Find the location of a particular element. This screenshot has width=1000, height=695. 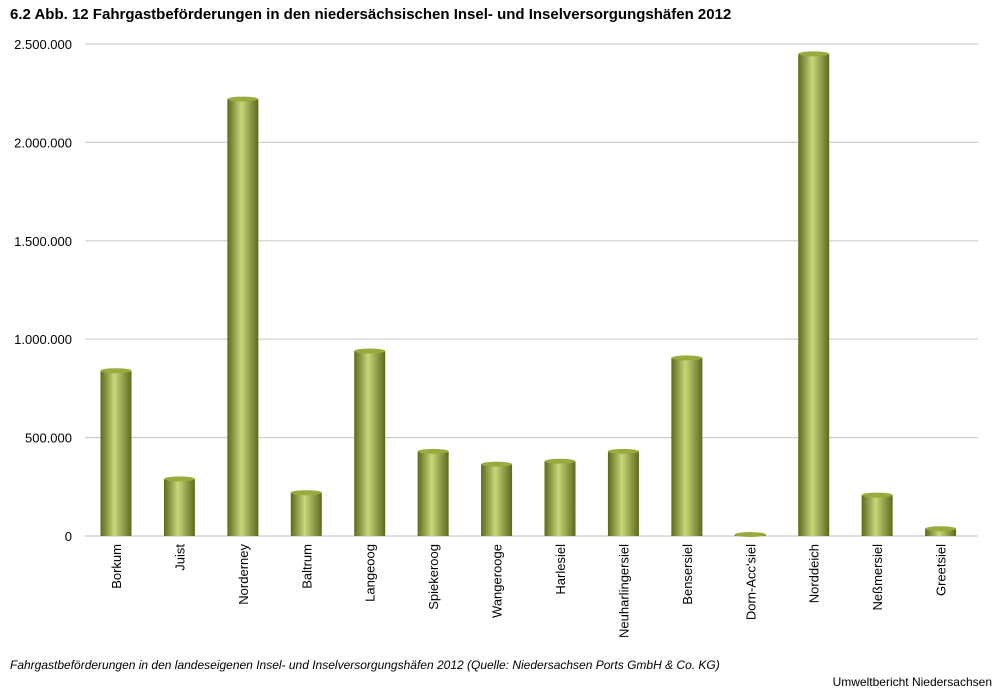

y-tick-label: 1.500.000 is located at coordinates (43, 241).